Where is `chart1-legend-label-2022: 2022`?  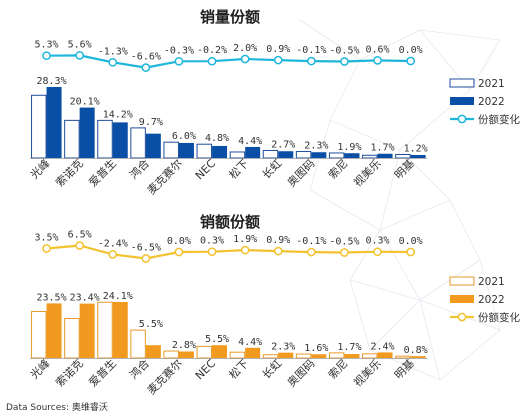
chart1-legend-label-2022: 2022 is located at coordinates (491, 102).